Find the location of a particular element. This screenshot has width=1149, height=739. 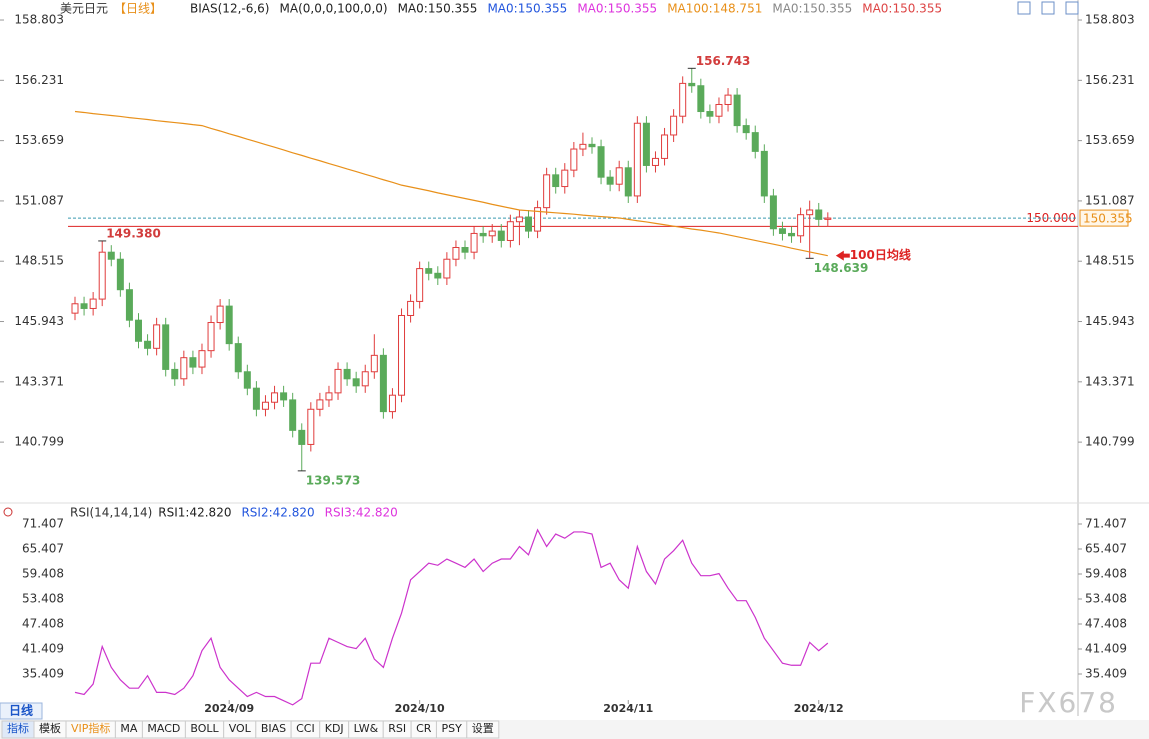

y-tick-label-left: 156.231 is located at coordinates (39, 80).